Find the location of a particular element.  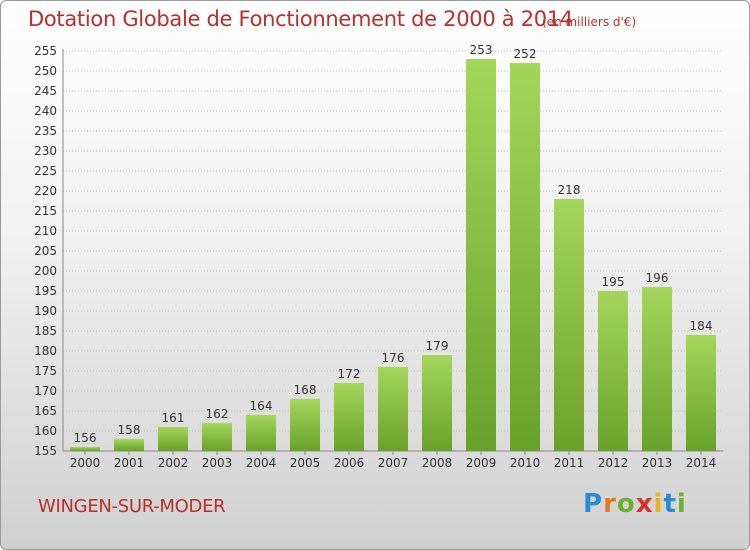

logo-letter: t is located at coordinates (670, 504).